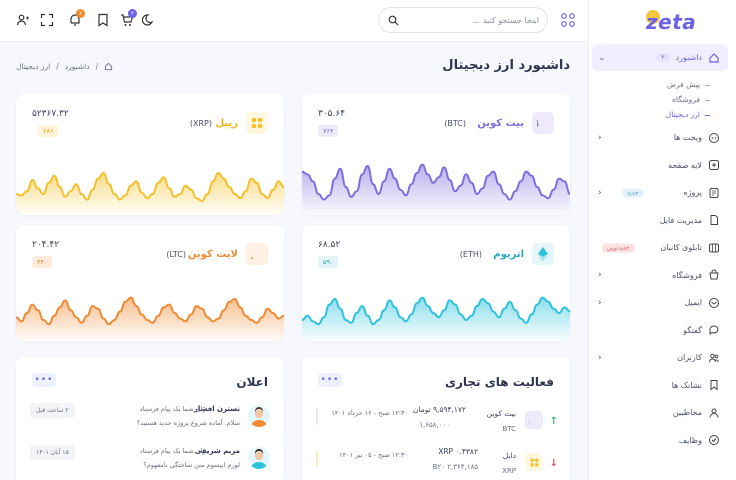 This screenshot has height=480, width=736. Describe the element at coordinates (23, 20) in the screenshot. I see `user-profile-icon` at that location.